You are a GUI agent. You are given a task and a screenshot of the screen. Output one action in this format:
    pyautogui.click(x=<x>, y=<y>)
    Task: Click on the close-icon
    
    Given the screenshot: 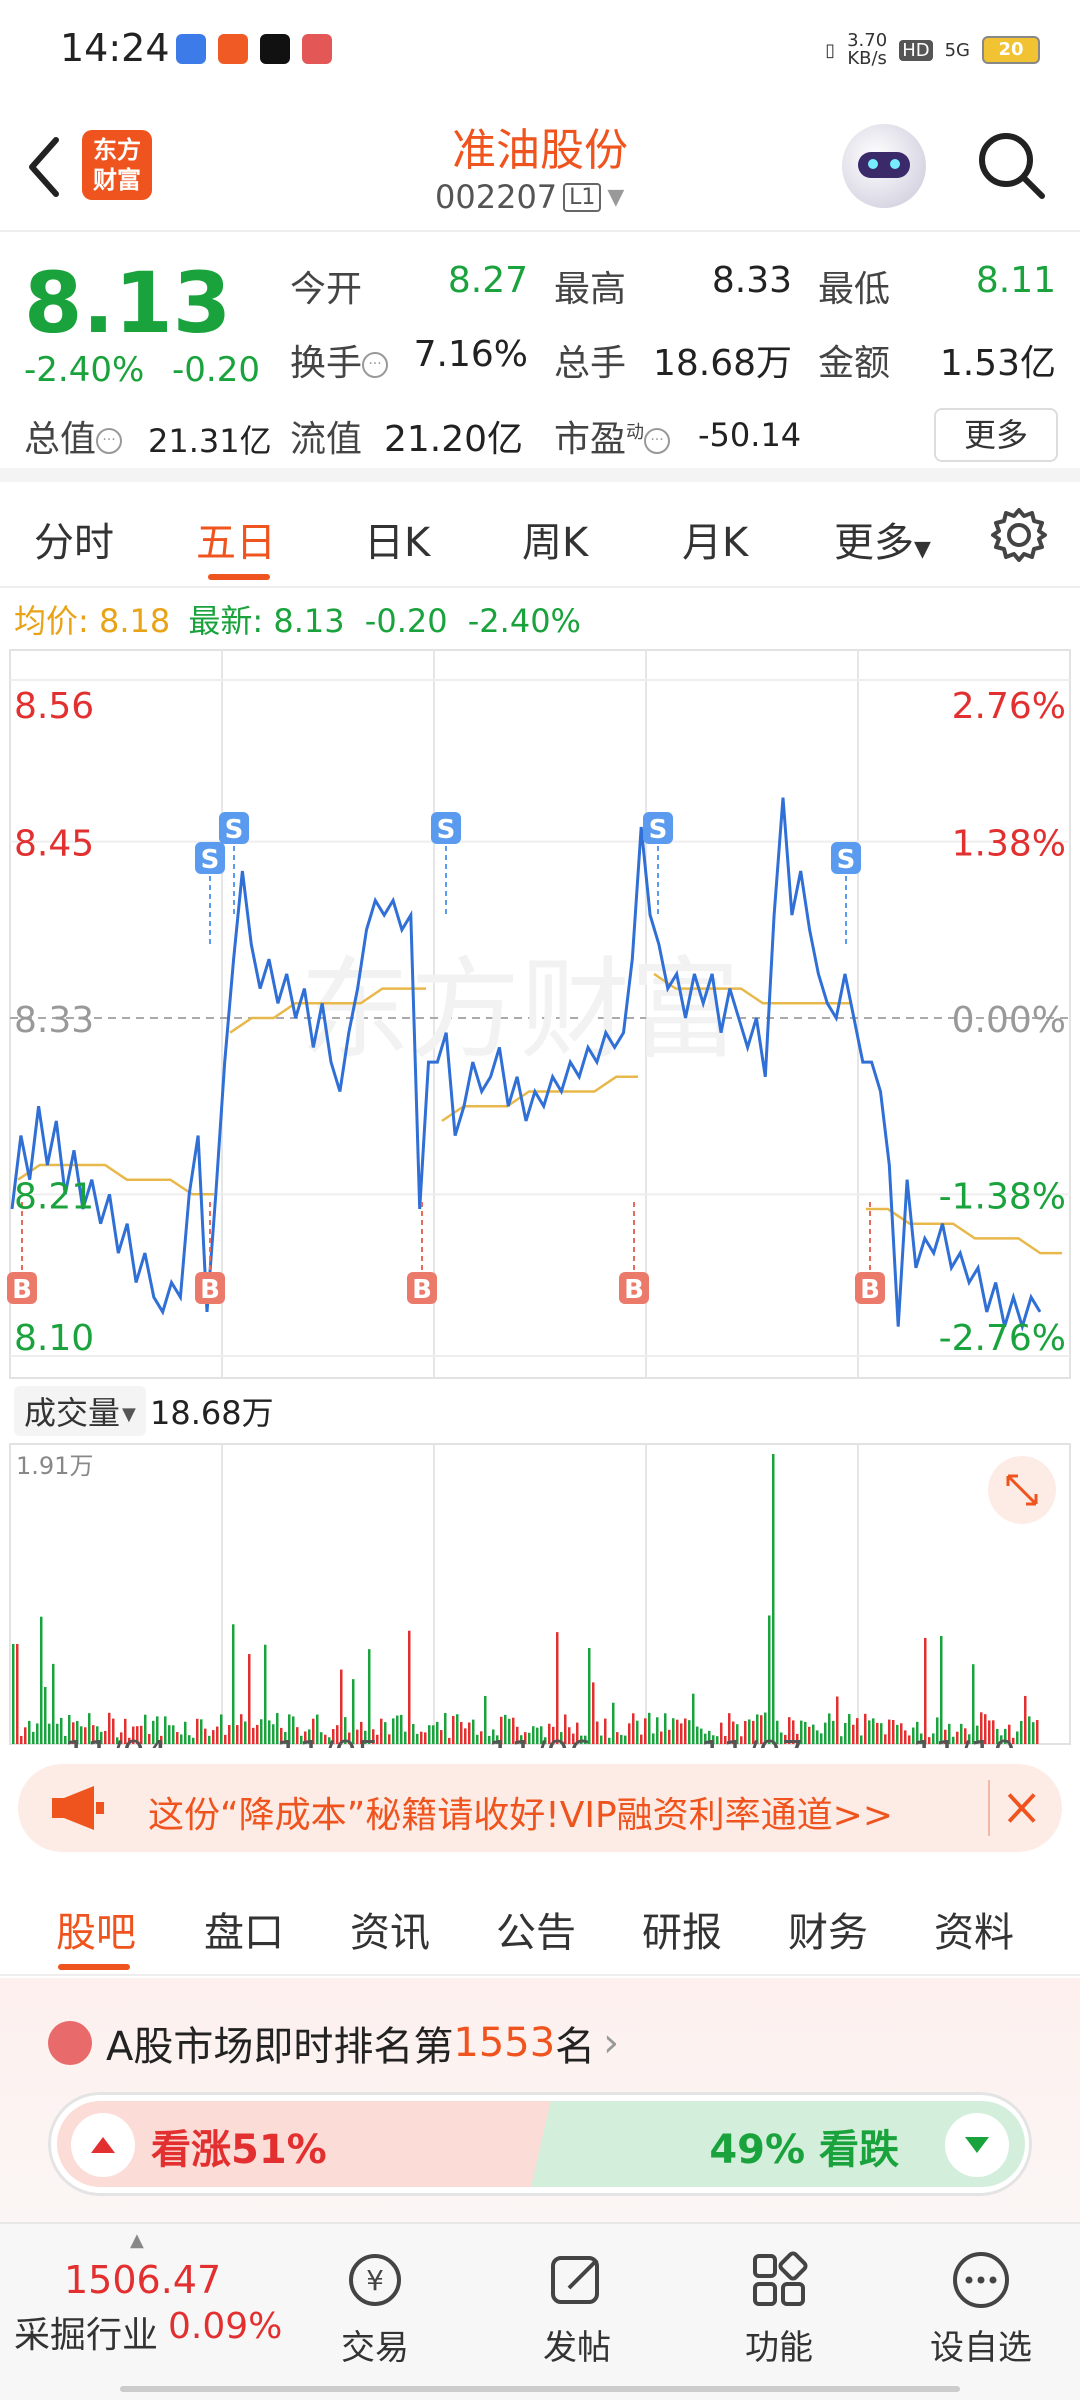 What is the action you would take?
    pyautogui.click(x=1013, y=1808)
    